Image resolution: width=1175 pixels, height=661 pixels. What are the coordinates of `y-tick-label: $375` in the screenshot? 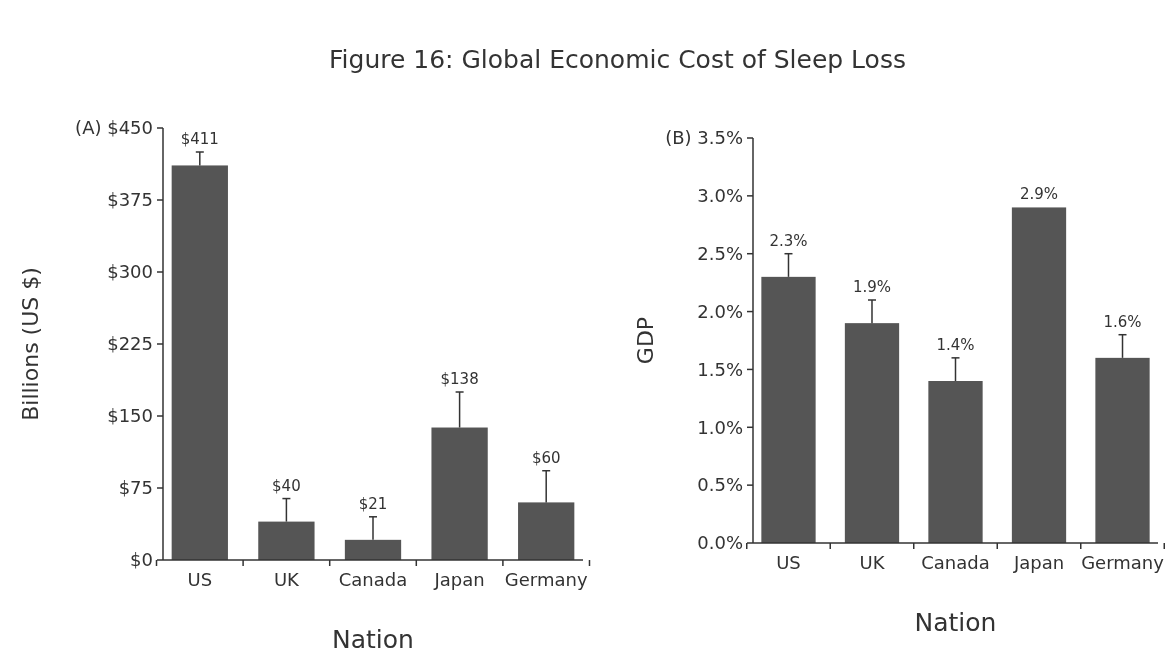 It's located at (130, 200).